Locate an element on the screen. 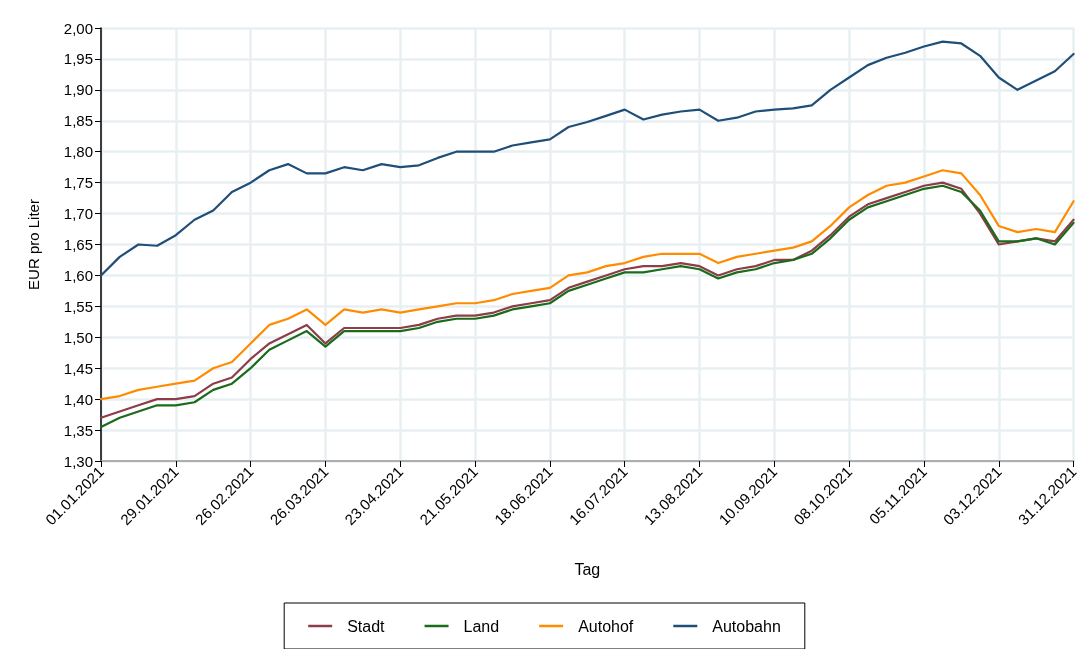 This screenshot has height=657, width=1089. y-axis-title: EUR pro Liter is located at coordinates (33, 244).